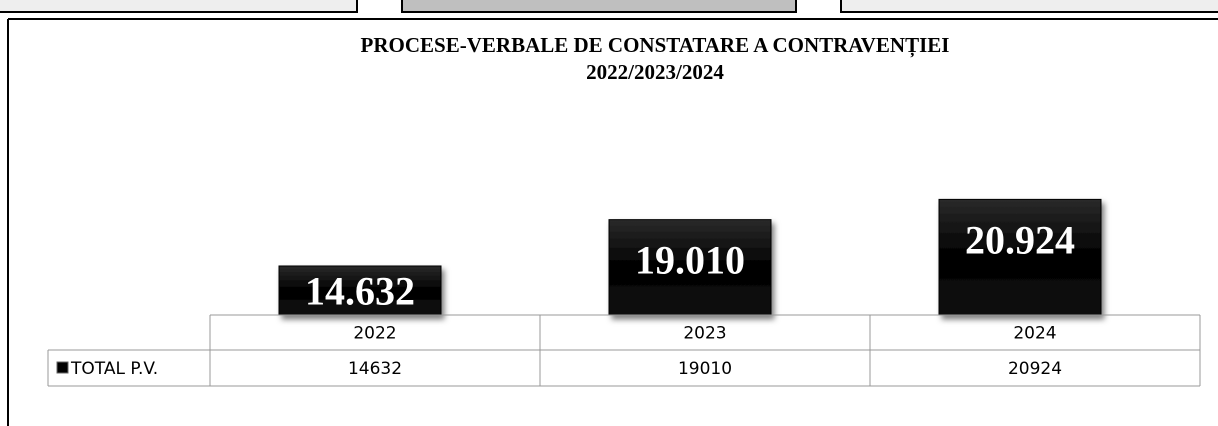 The height and width of the screenshot is (426, 1218). Describe the element at coordinates (374, 334) in the screenshot. I see `x-tick-label: 2022` at that location.